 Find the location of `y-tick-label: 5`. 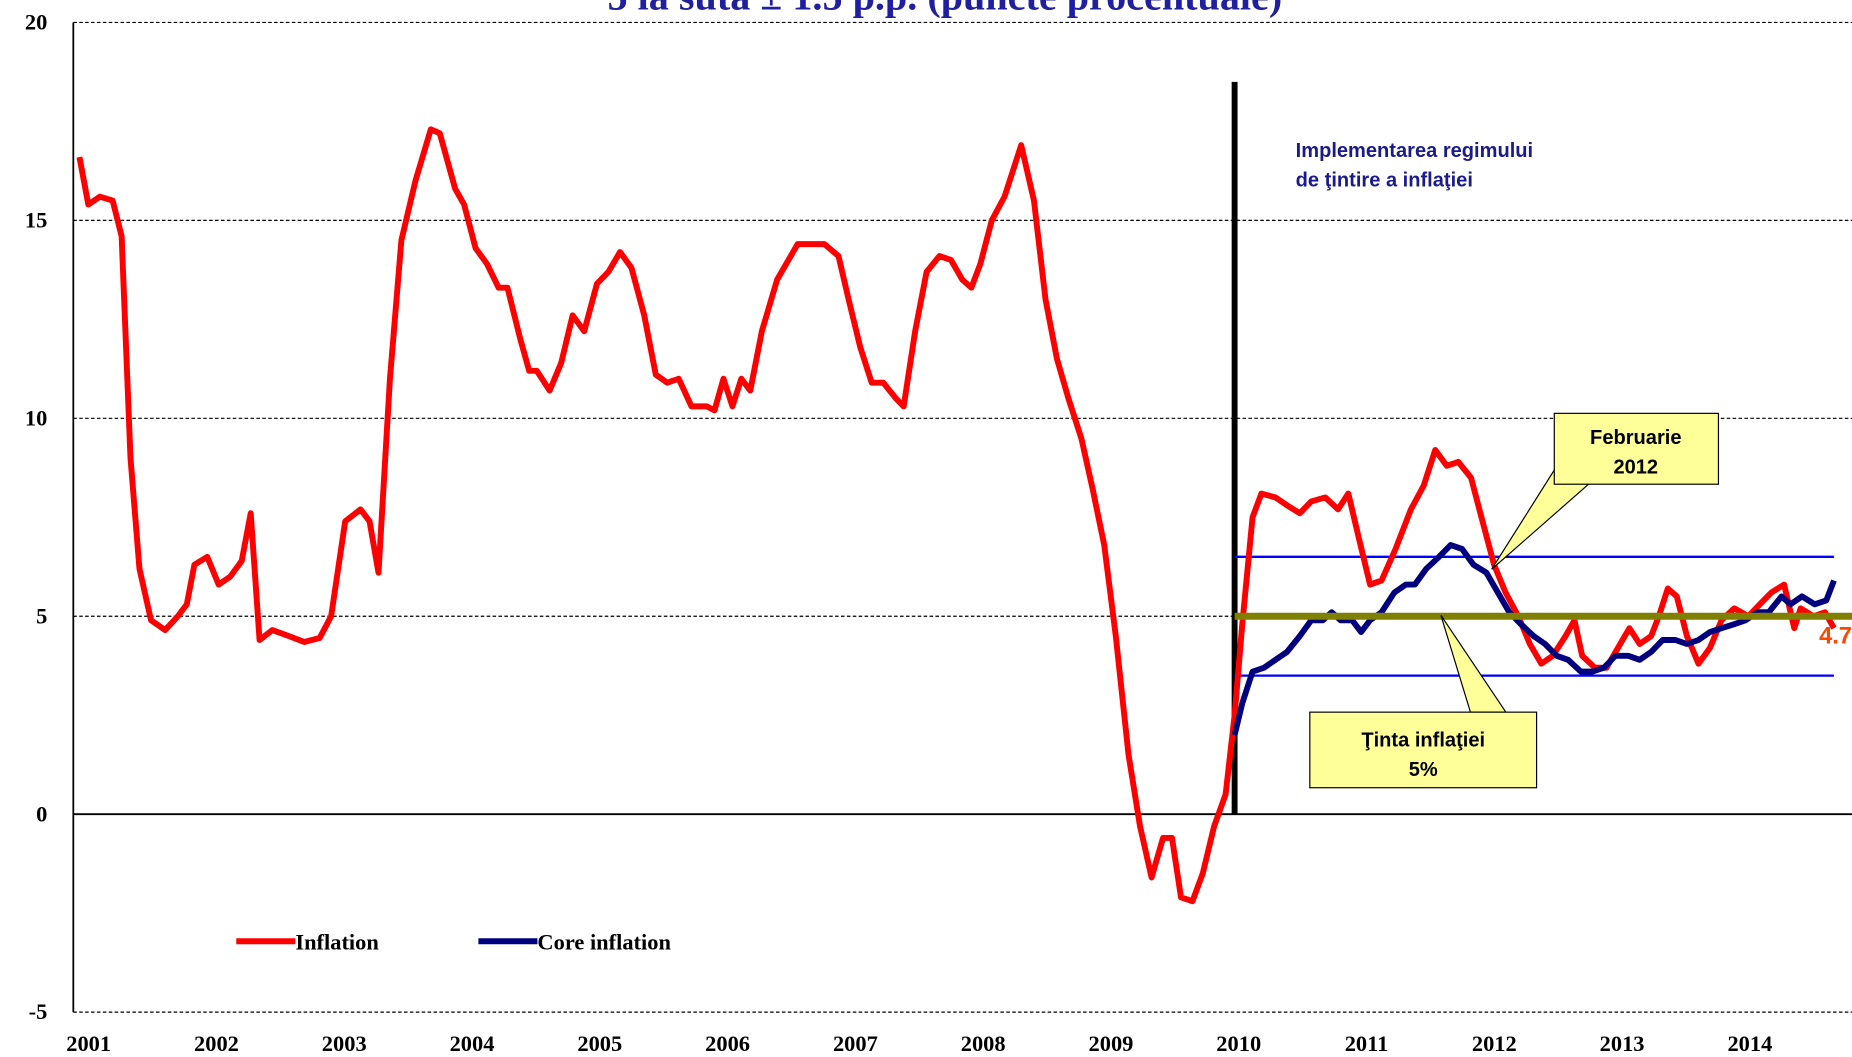

y-tick-label: 5 is located at coordinates (41, 615).